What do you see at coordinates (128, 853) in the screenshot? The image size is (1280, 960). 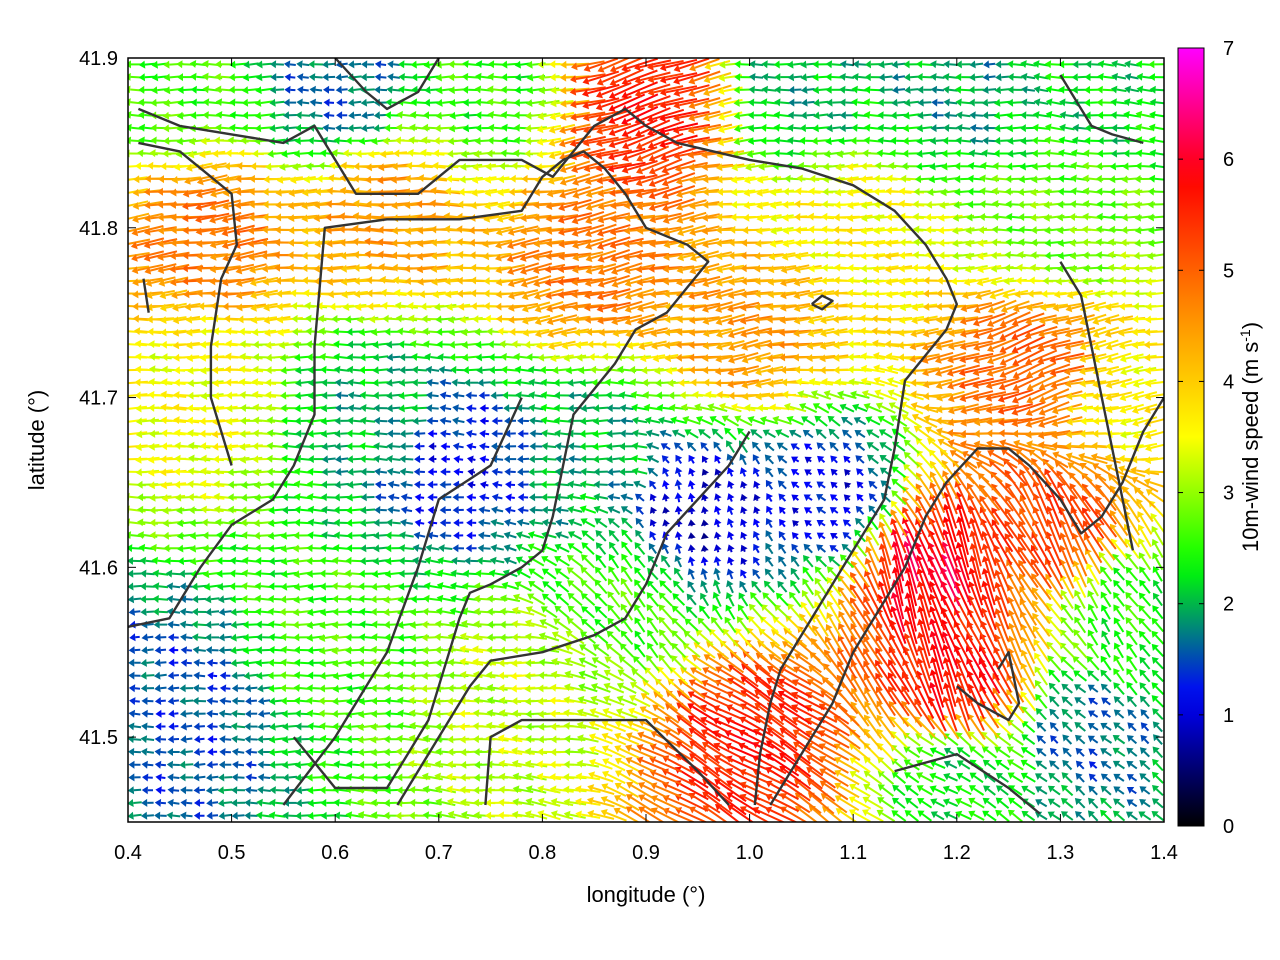 I see `x-tick-label: 0.4` at bounding box center [128, 853].